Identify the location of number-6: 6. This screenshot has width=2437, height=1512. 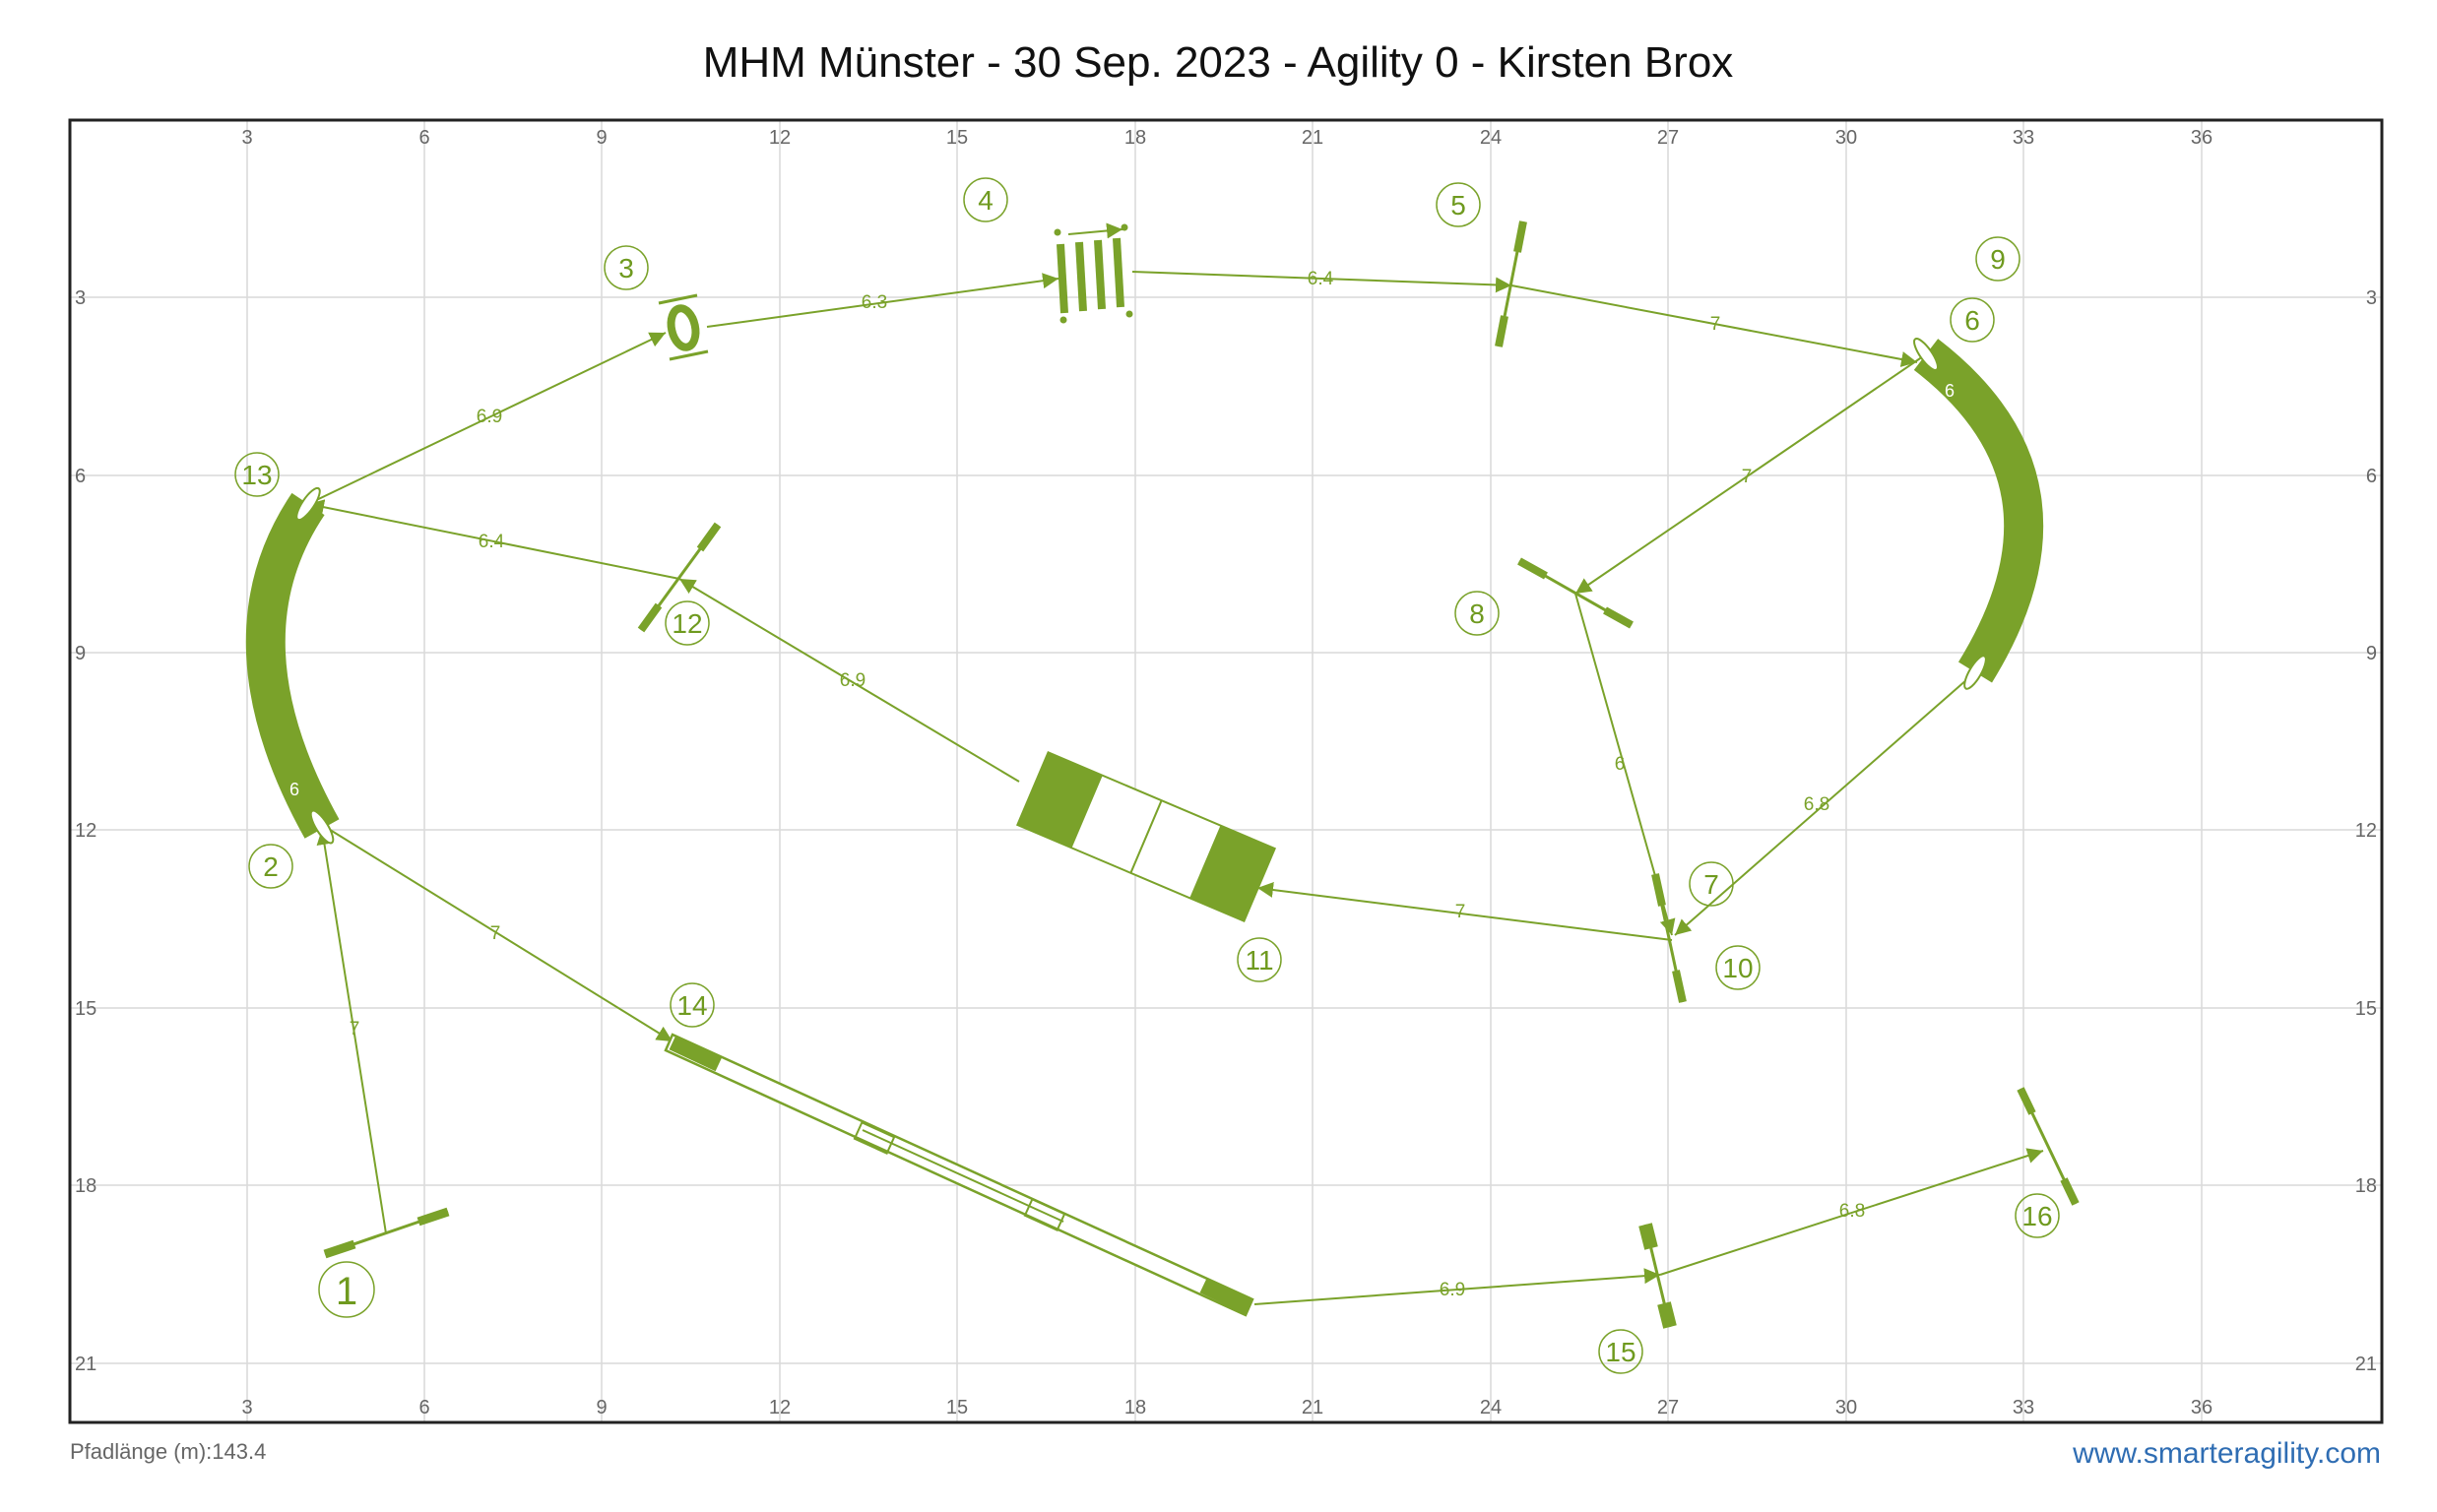
(1972, 320).